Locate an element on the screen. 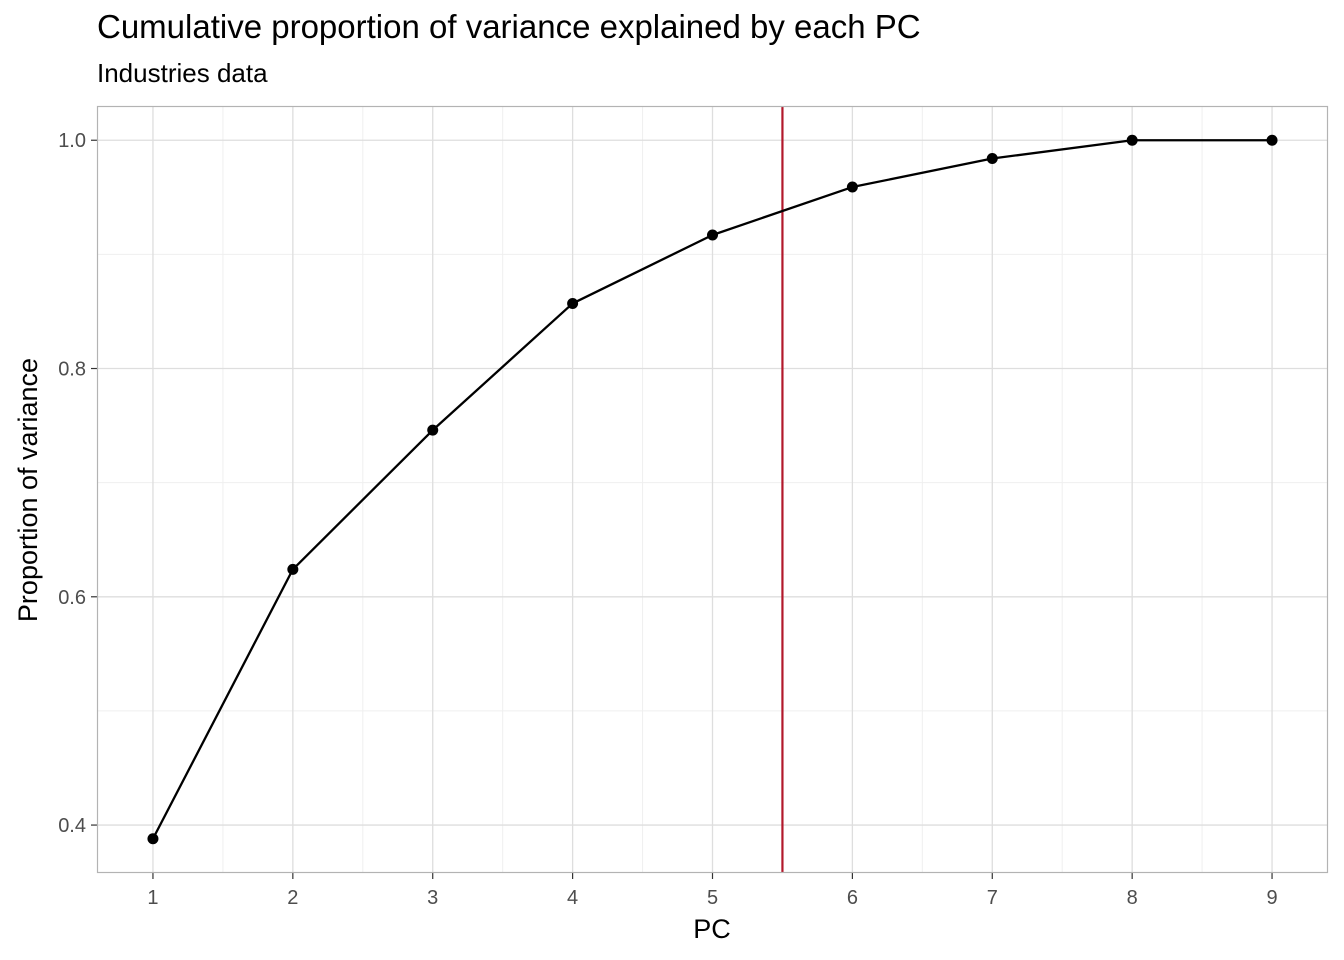 Image resolution: width=1344 pixels, height=960 pixels. x-tick-label: 2 is located at coordinates (292, 898).